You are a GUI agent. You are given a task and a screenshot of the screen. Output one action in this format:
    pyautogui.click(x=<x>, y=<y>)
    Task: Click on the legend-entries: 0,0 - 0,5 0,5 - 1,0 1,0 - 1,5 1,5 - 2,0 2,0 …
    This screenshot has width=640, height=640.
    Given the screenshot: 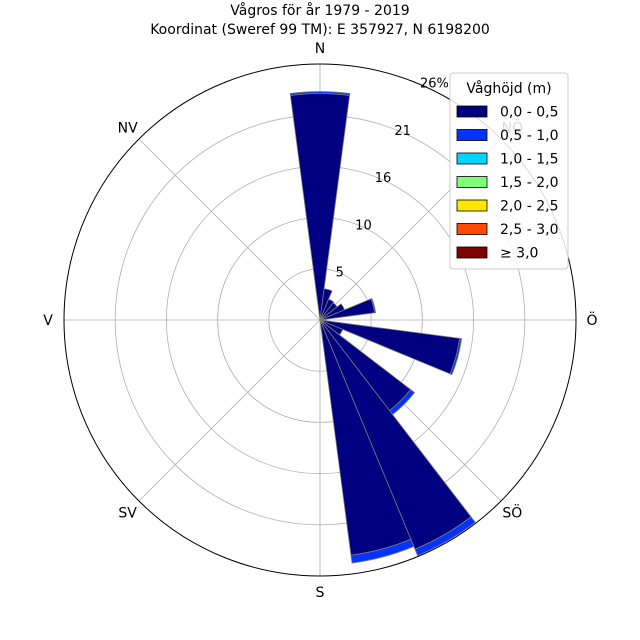 What is the action you would take?
    pyautogui.click(x=507, y=183)
    